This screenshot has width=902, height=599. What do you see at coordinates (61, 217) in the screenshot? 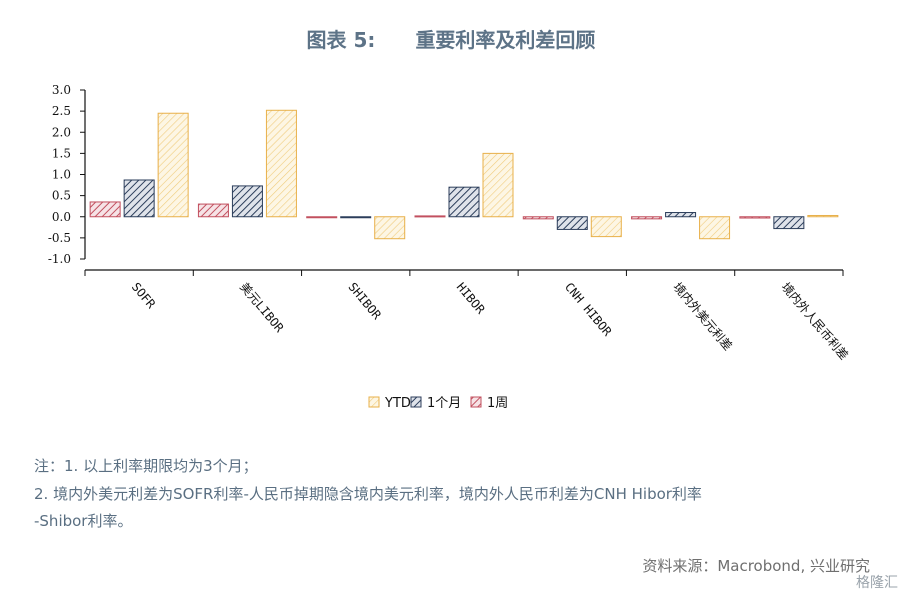
I see `y-tick-label: 0.0` at bounding box center [61, 217].